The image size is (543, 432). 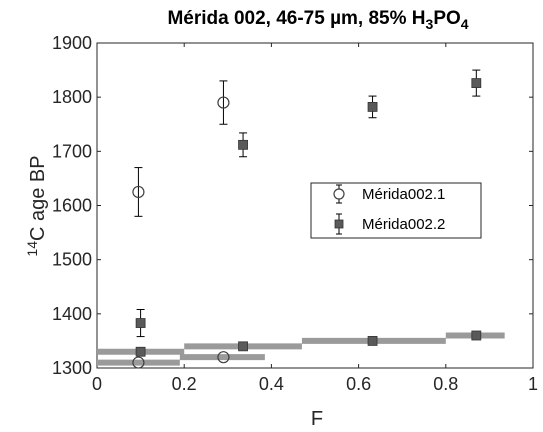 I want to click on x-axis-label: F, so click(x=317, y=419).